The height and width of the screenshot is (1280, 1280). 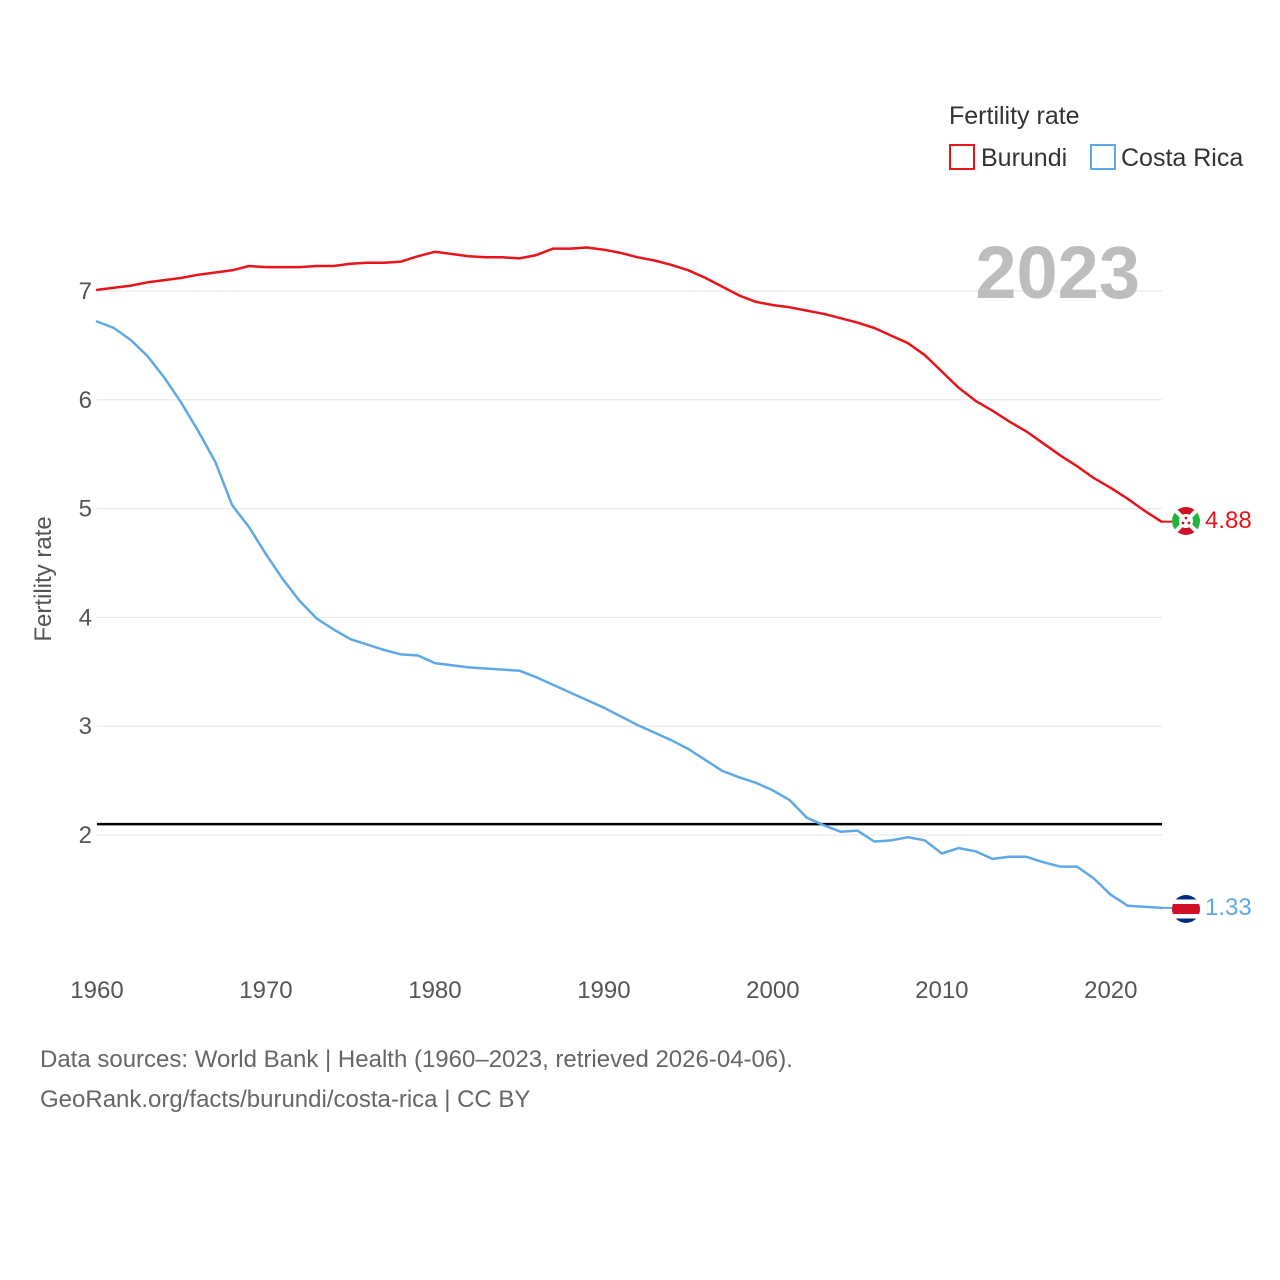 What do you see at coordinates (85, 726) in the screenshot?
I see `y-tick-label: 3` at bounding box center [85, 726].